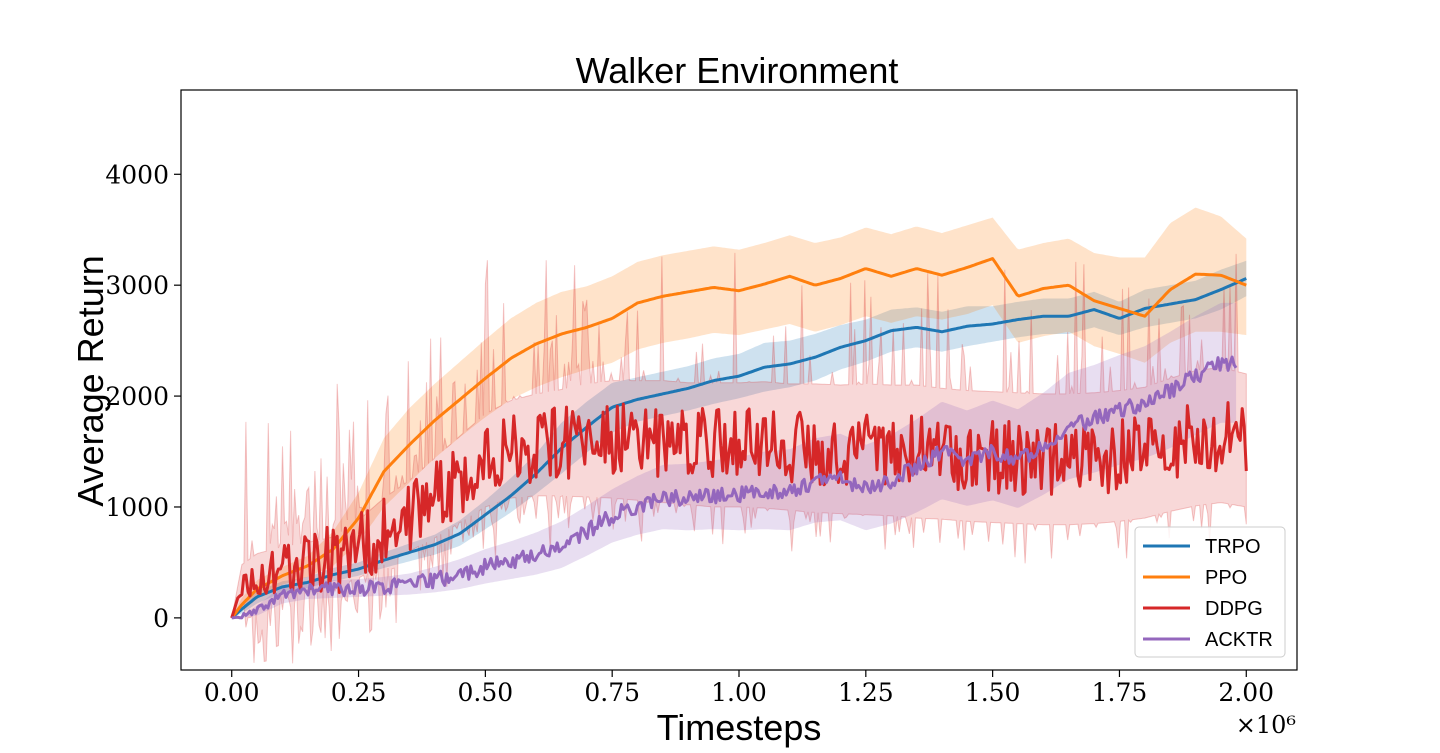 This screenshot has height=753, width=1440. What do you see at coordinates (1234, 609) in the screenshot?
I see `legend-label-ddpg: DDPG` at bounding box center [1234, 609].